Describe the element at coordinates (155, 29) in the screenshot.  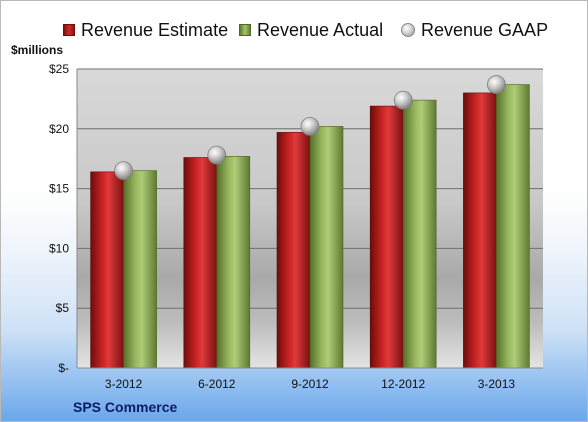
I see `legend-label-estimate: Revenue Estimate` at that location.